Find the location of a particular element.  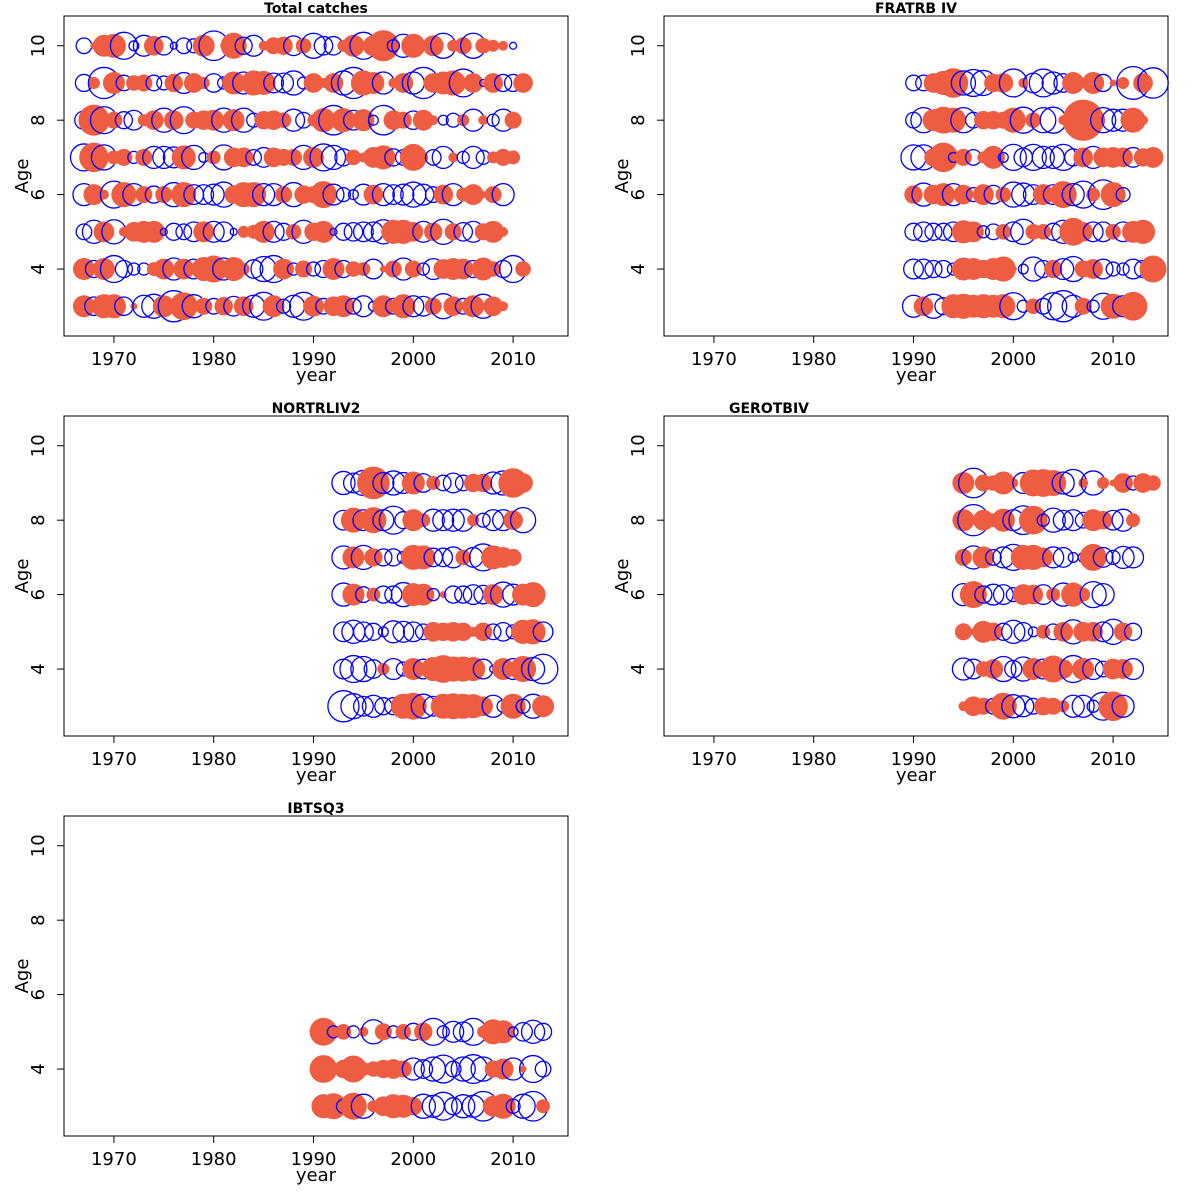

x-tick-label: 1970 is located at coordinates (114, 359).